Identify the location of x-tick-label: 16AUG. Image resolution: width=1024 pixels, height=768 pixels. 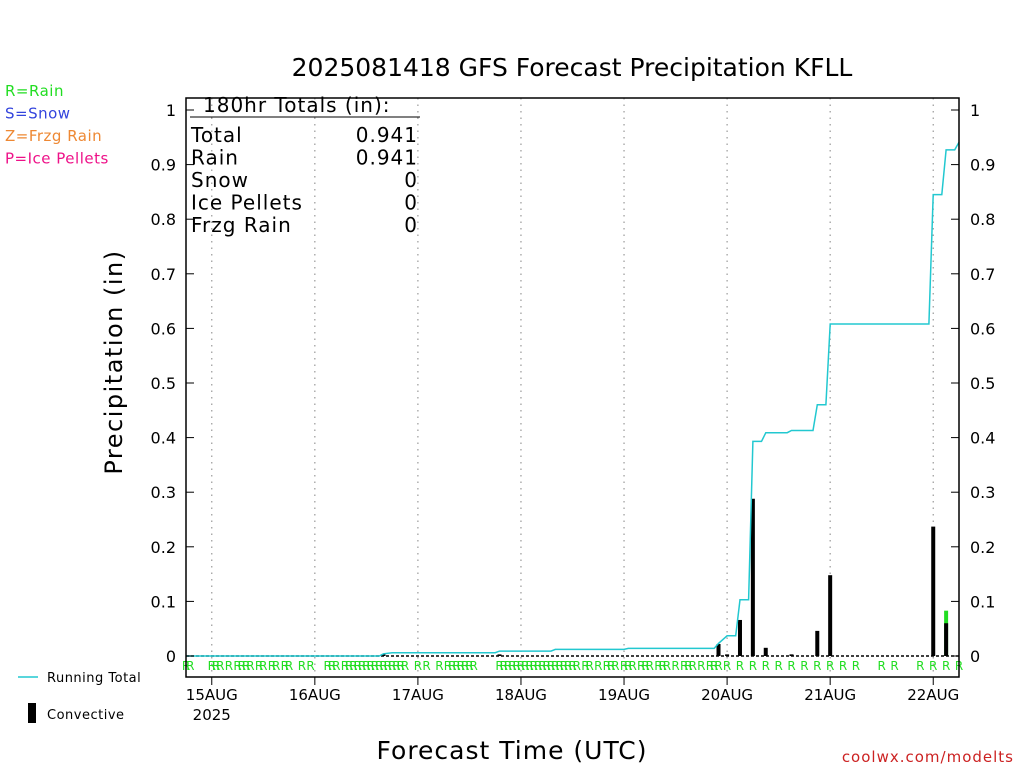
(315, 695).